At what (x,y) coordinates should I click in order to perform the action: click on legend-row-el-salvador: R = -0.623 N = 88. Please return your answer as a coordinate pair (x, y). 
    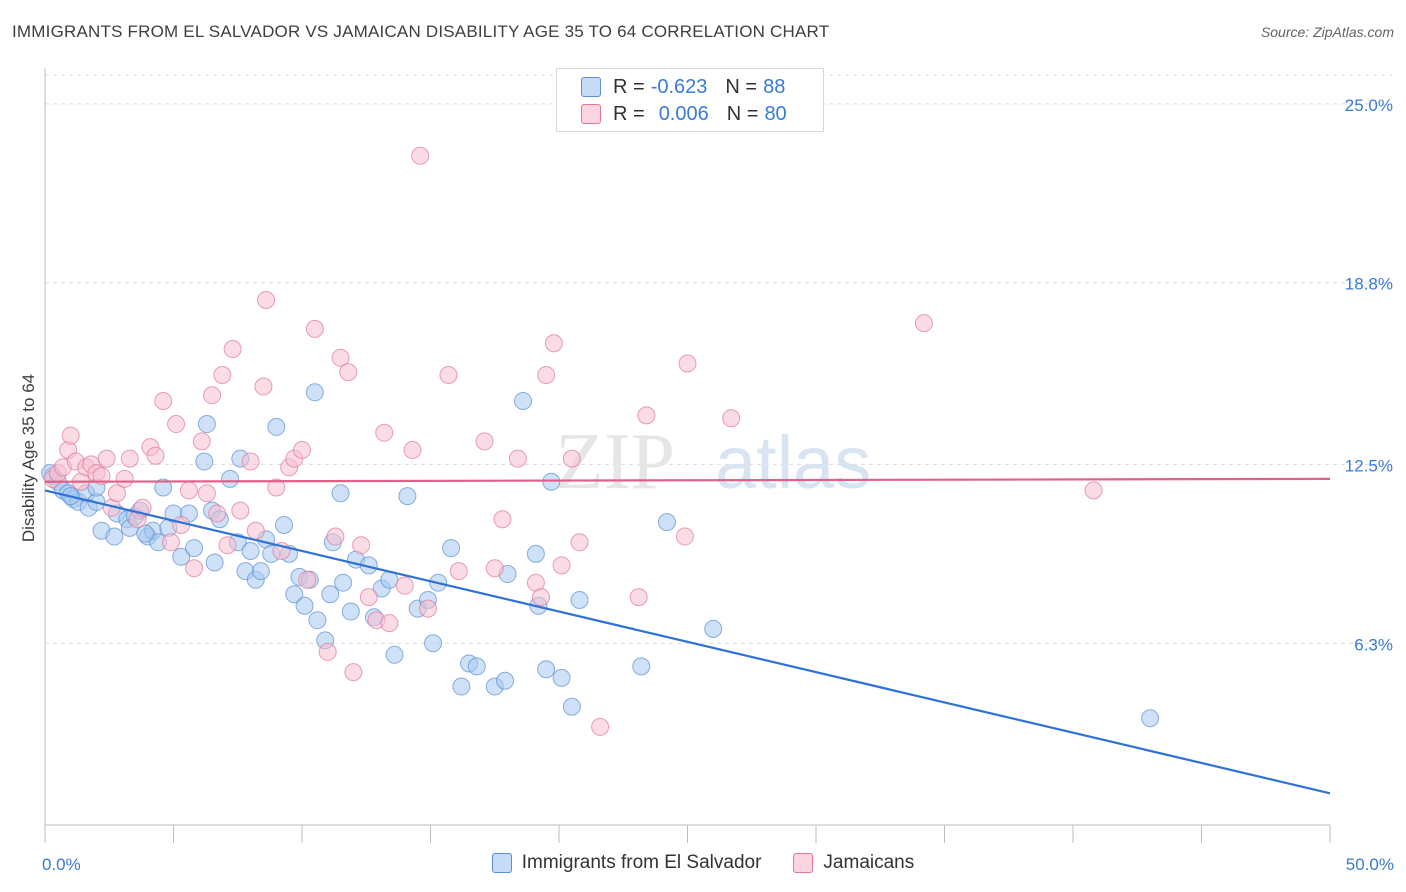
    Looking at the image, I should click on (683, 87).